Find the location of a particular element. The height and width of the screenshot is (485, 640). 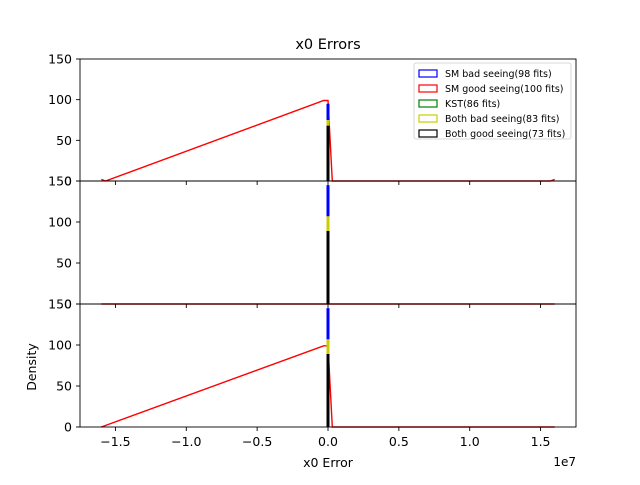

x-tick-label: −0.5 is located at coordinates (257, 441).